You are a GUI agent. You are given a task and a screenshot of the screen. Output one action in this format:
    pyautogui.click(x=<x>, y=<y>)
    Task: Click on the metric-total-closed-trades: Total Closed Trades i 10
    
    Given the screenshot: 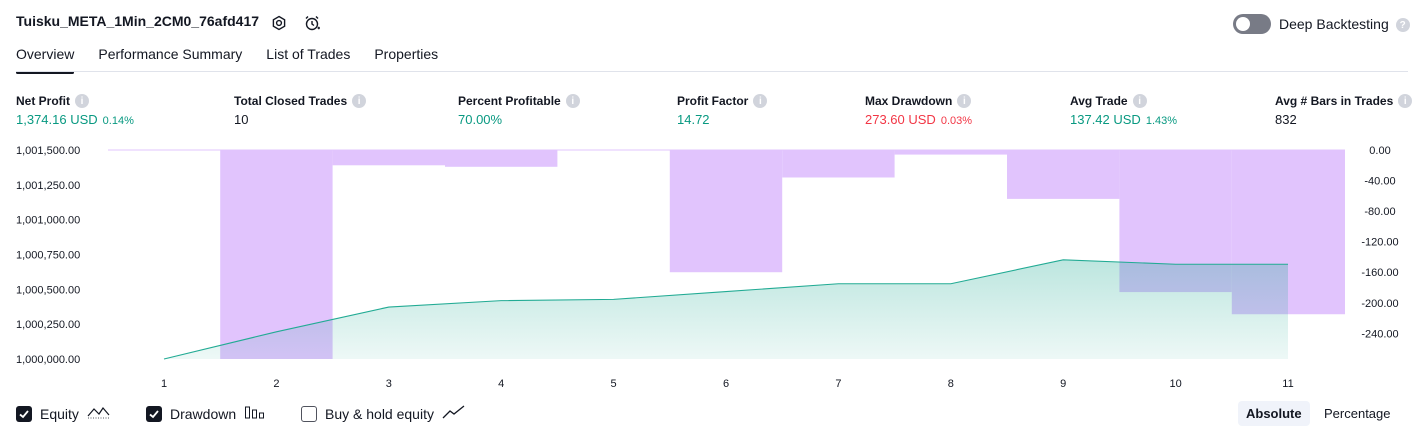 What is the action you would take?
    pyautogui.click(x=300, y=110)
    